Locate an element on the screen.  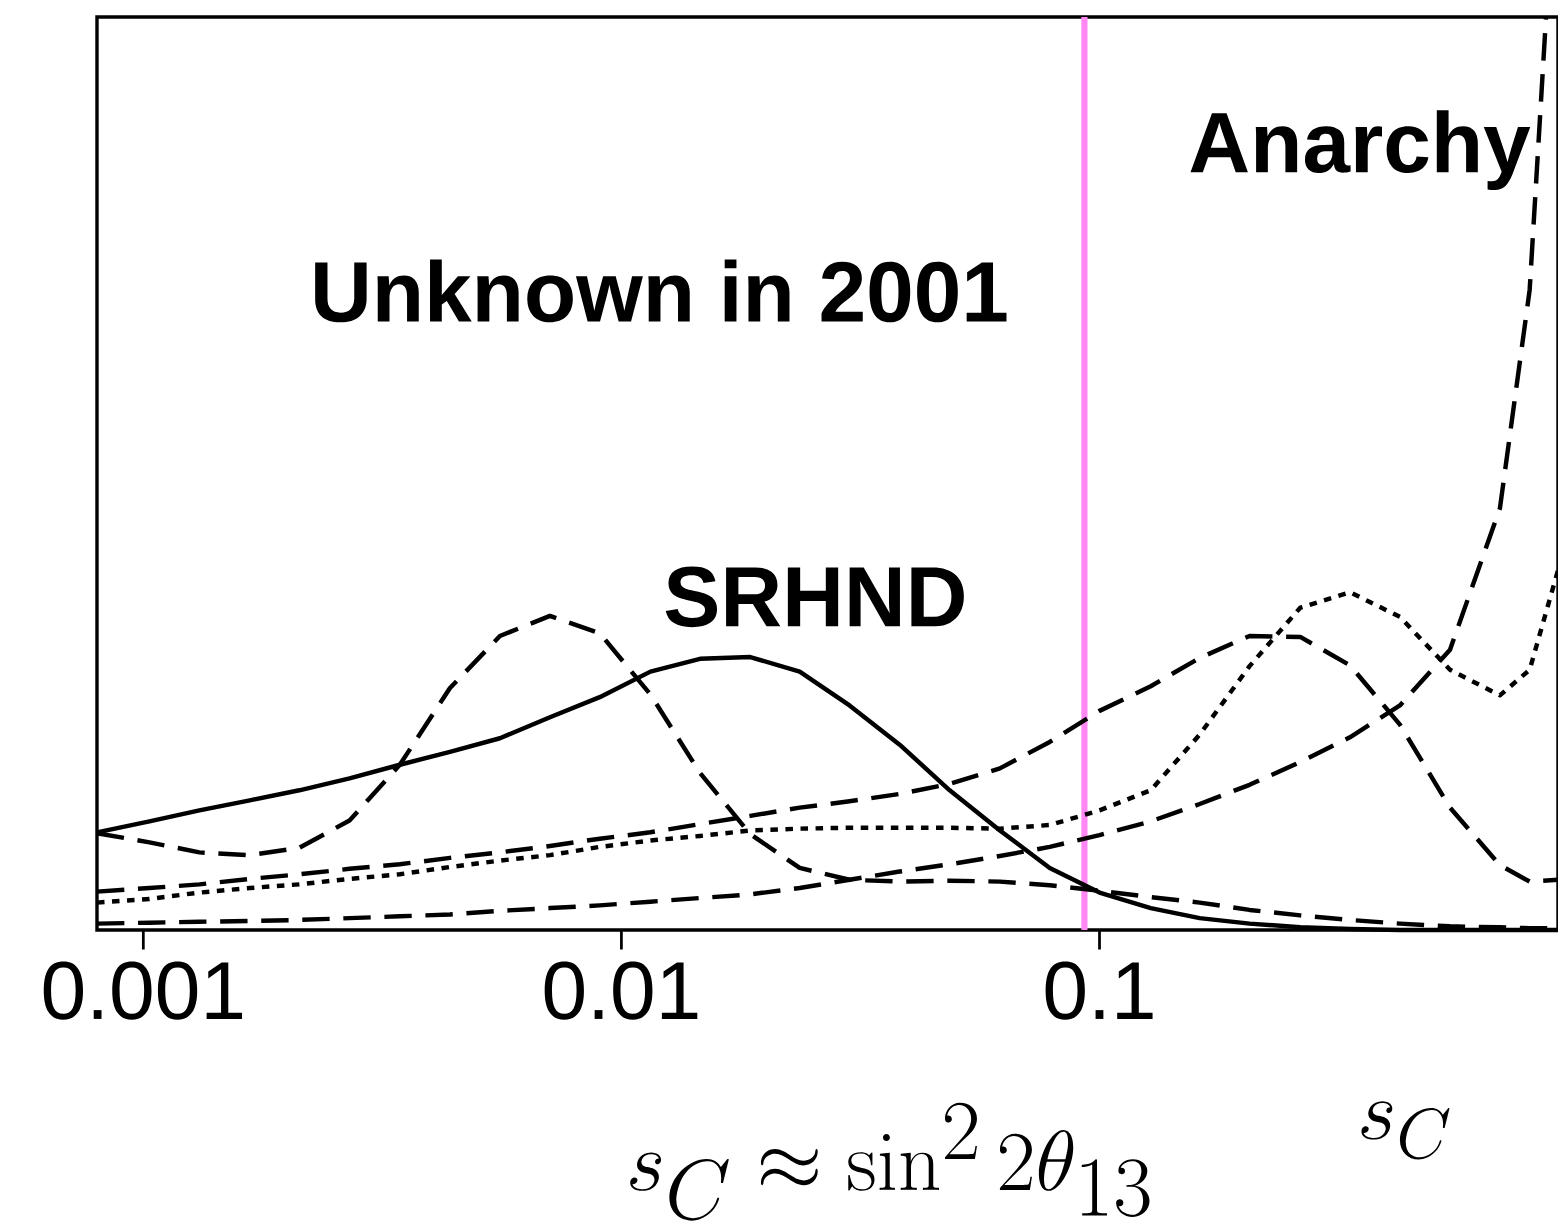
series-label: SRHND is located at coordinates (814, 597).